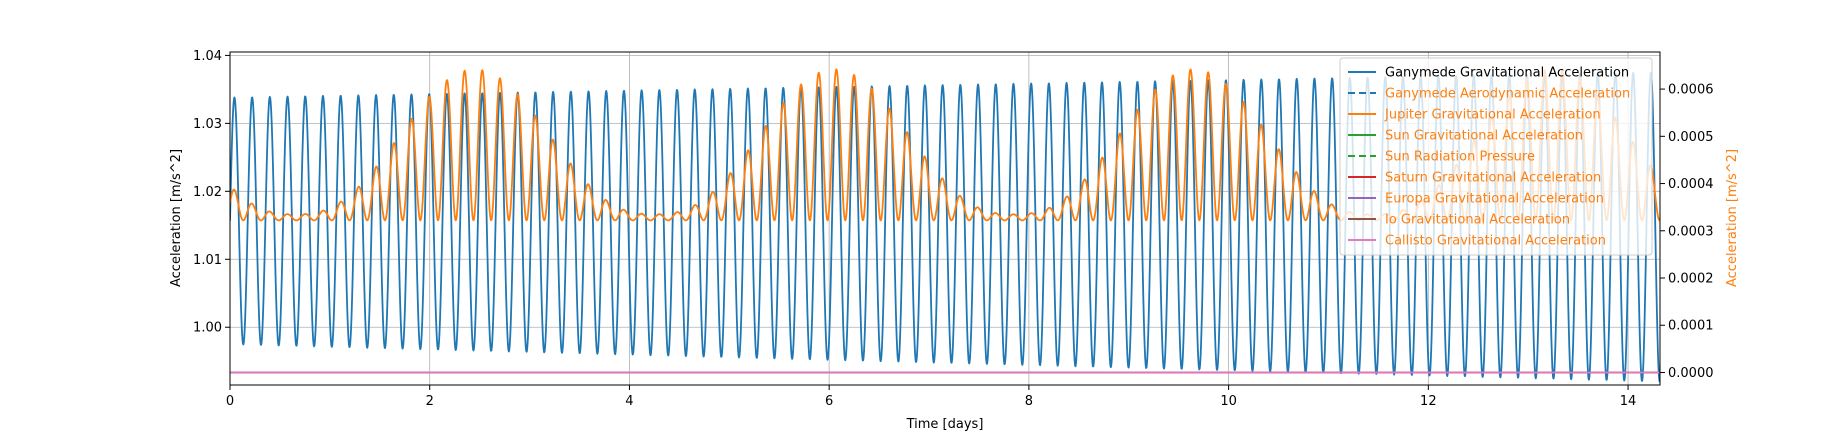 This screenshot has height=434, width=1841. What do you see at coordinates (1484, 136) in the screenshot?
I see `legend-label: Sun Gravitational Acceleration` at bounding box center [1484, 136].